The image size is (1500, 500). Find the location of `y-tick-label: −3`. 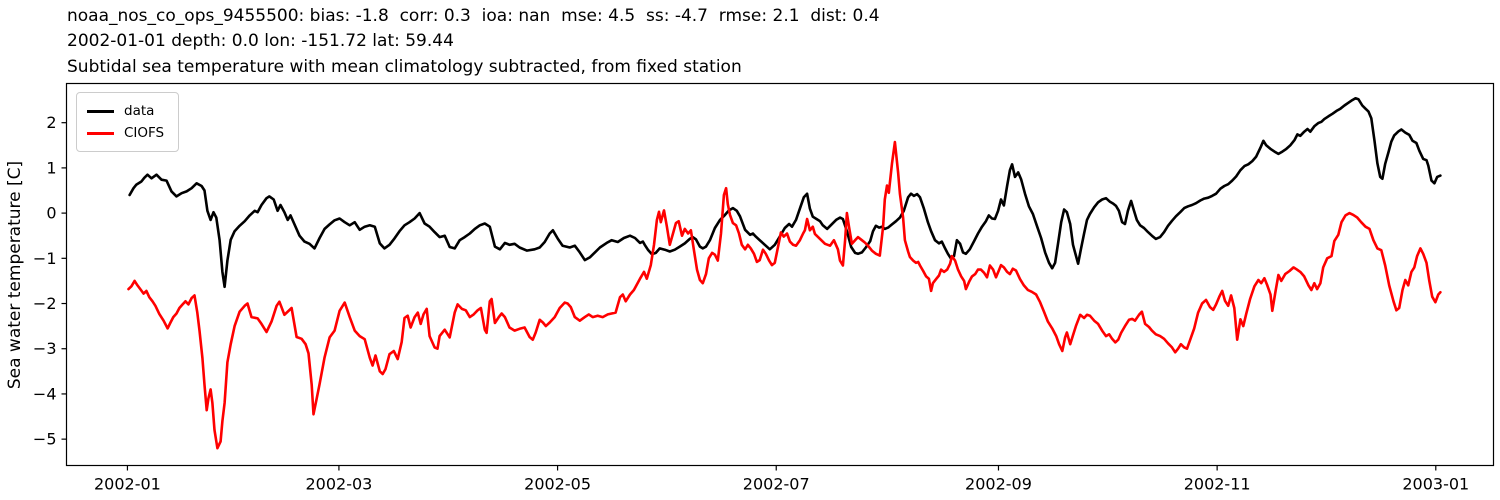

y-tick-label: −3 is located at coordinates (45, 348).